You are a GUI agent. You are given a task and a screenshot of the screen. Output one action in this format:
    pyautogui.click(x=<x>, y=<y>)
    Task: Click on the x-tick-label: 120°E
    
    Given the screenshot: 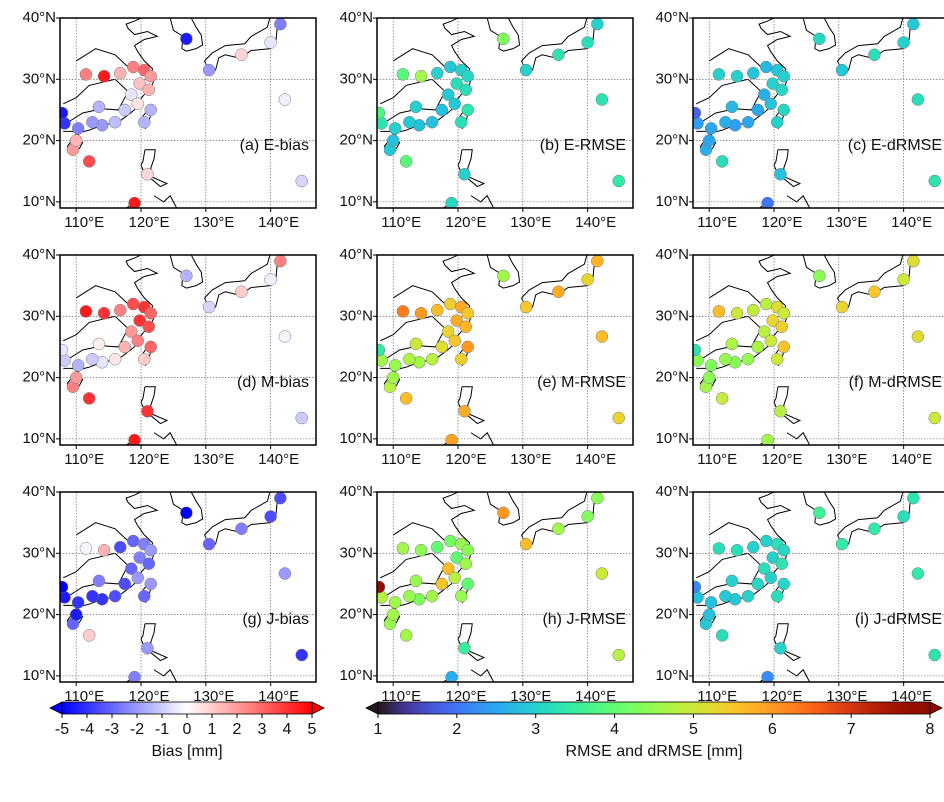 What is the action you would take?
    pyautogui.click(x=148, y=222)
    